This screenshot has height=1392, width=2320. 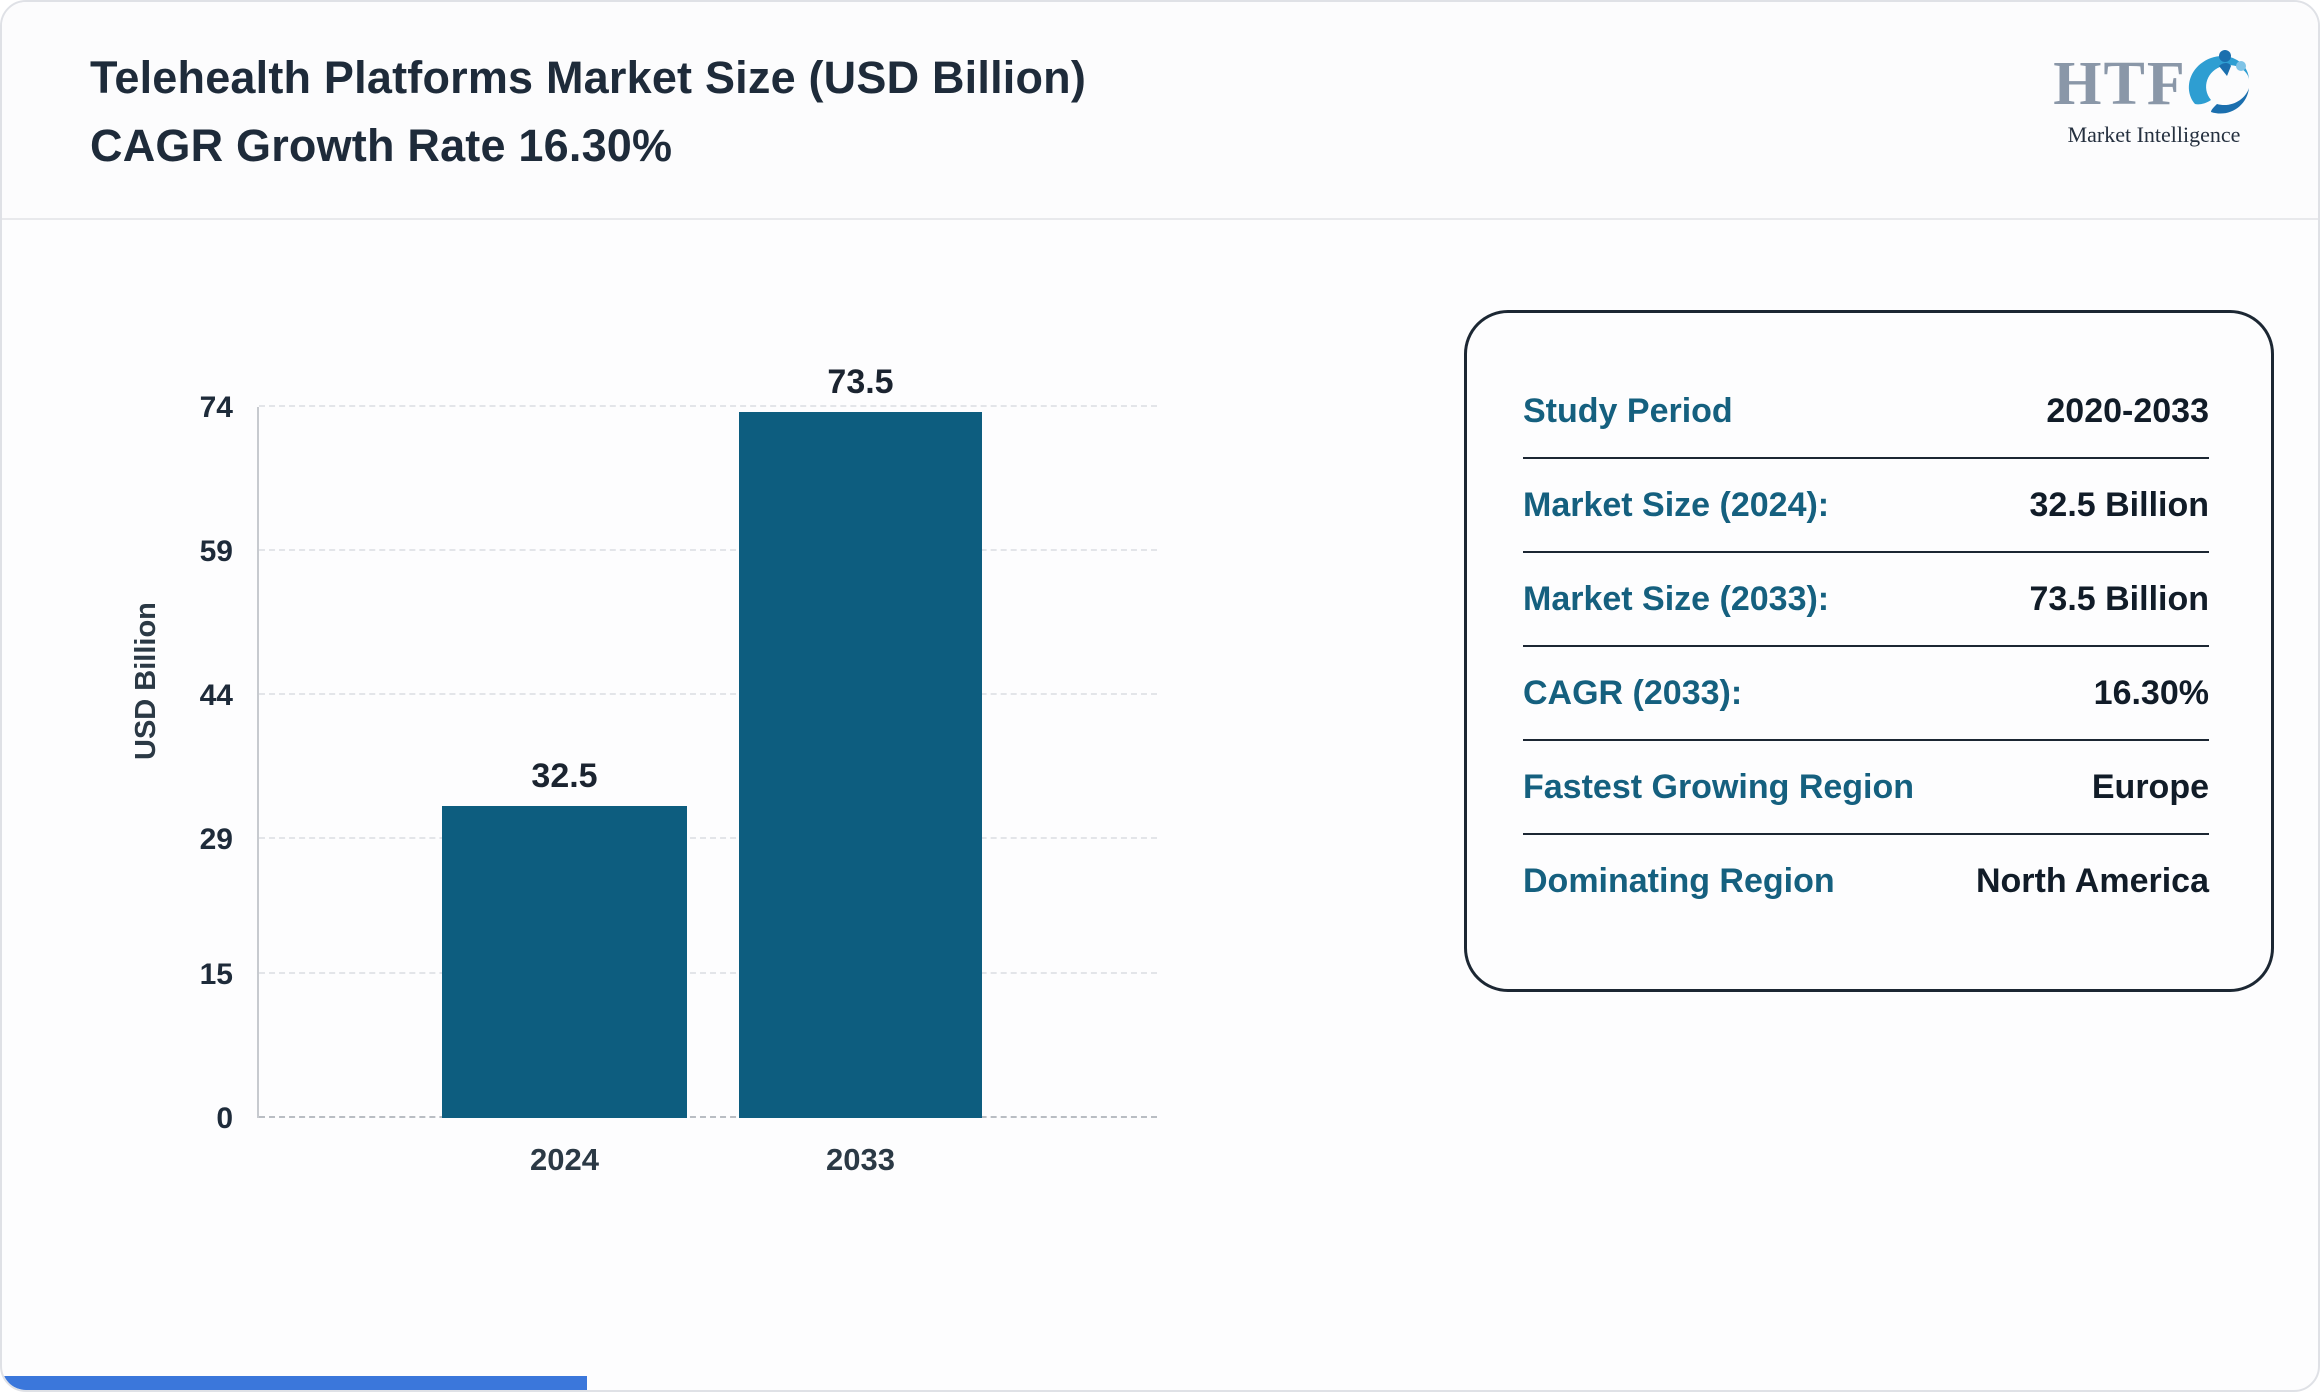 I want to click on summary-row-value: 32.5 Billion, so click(x=2119, y=505).